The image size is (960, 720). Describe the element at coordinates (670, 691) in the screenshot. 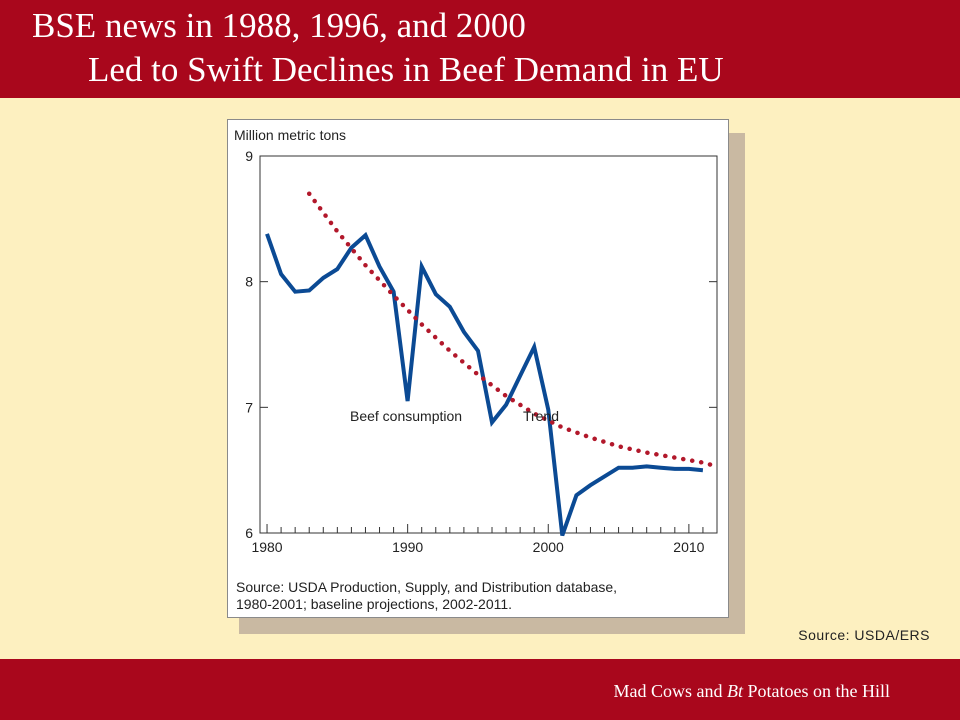

I see `footer-prefix: Mad Cows and` at that location.